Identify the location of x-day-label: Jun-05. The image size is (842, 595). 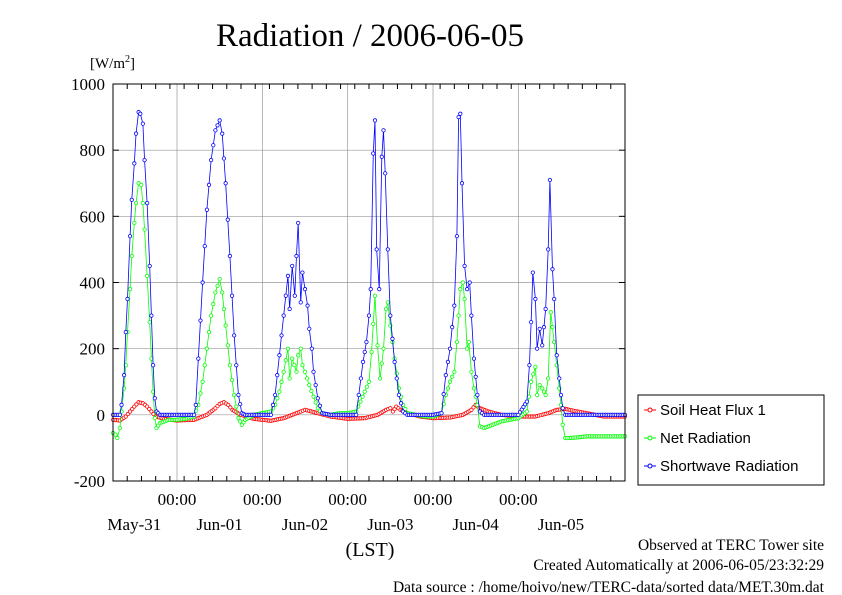
(561, 524).